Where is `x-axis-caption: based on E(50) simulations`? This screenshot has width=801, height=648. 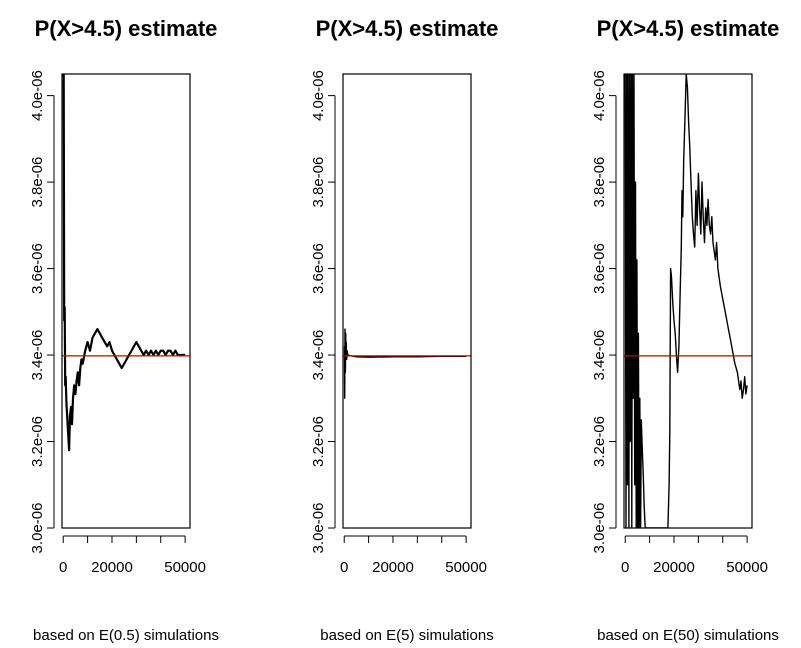 x-axis-caption: based on E(50) simulations is located at coordinates (688, 635).